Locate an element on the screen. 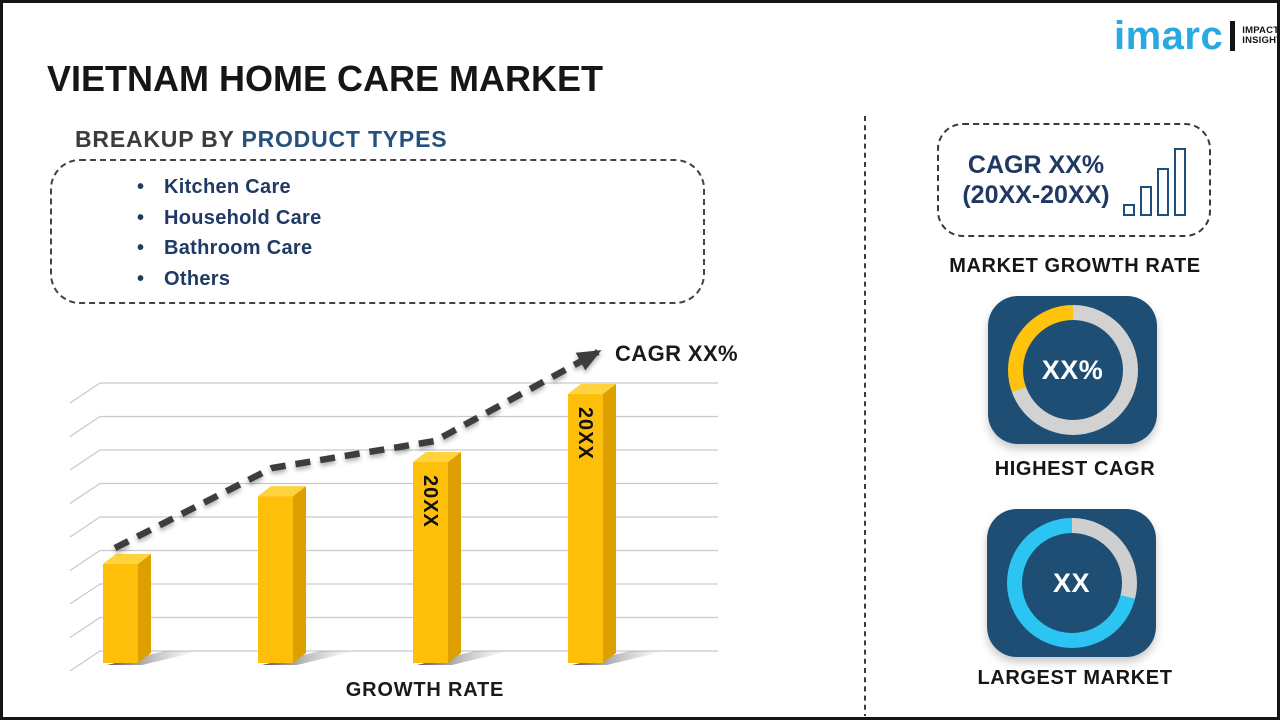 This screenshot has height=720, width=1280. largest-market-donut: XX is located at coordinates (1071, 583).